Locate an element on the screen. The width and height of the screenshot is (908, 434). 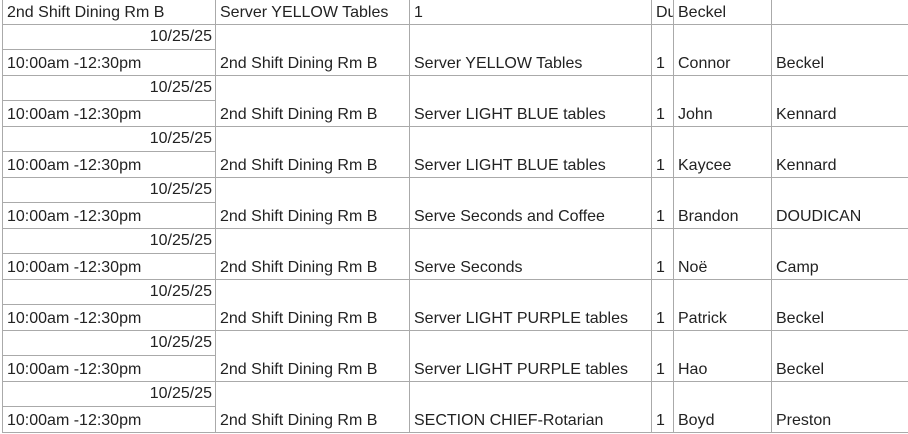
first-name-cell: John is located at coordinates (723, 101).